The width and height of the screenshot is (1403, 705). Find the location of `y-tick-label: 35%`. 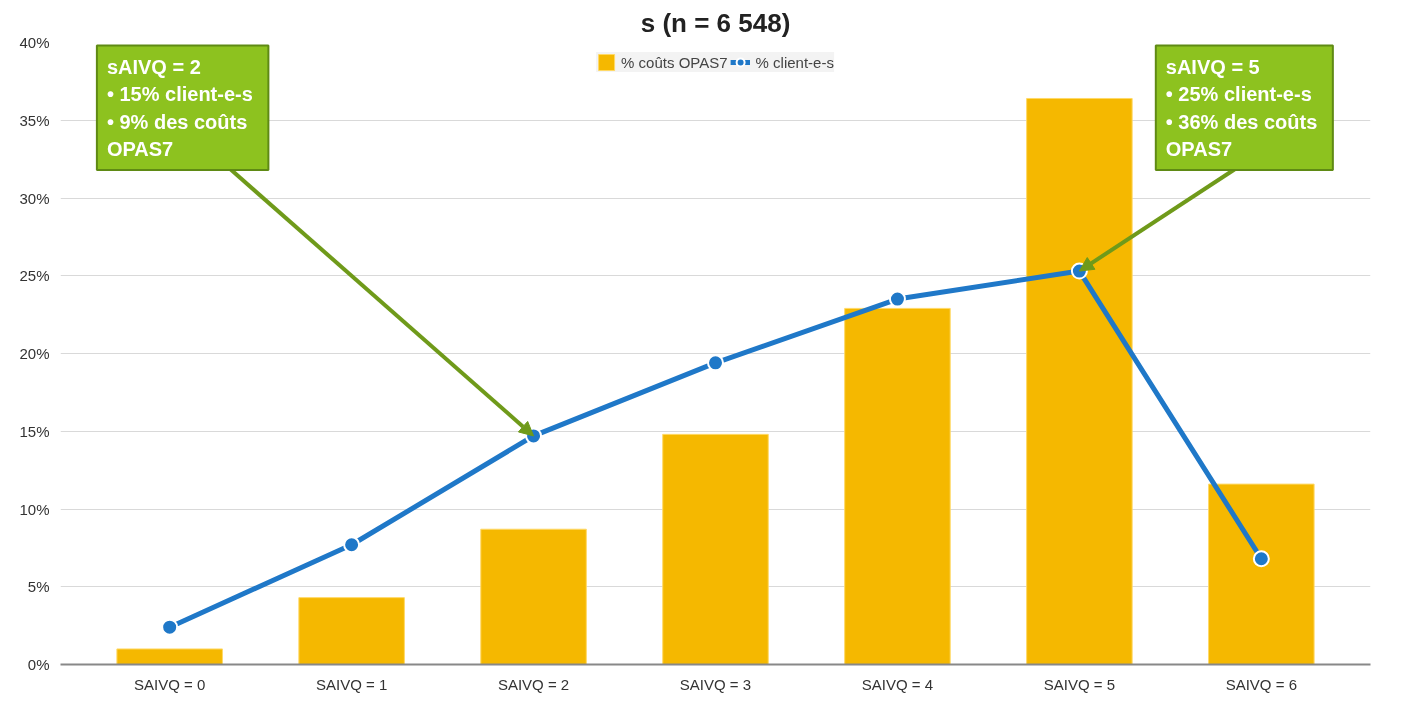

y-tick-label: 35% is located at coordinates (34, 120).